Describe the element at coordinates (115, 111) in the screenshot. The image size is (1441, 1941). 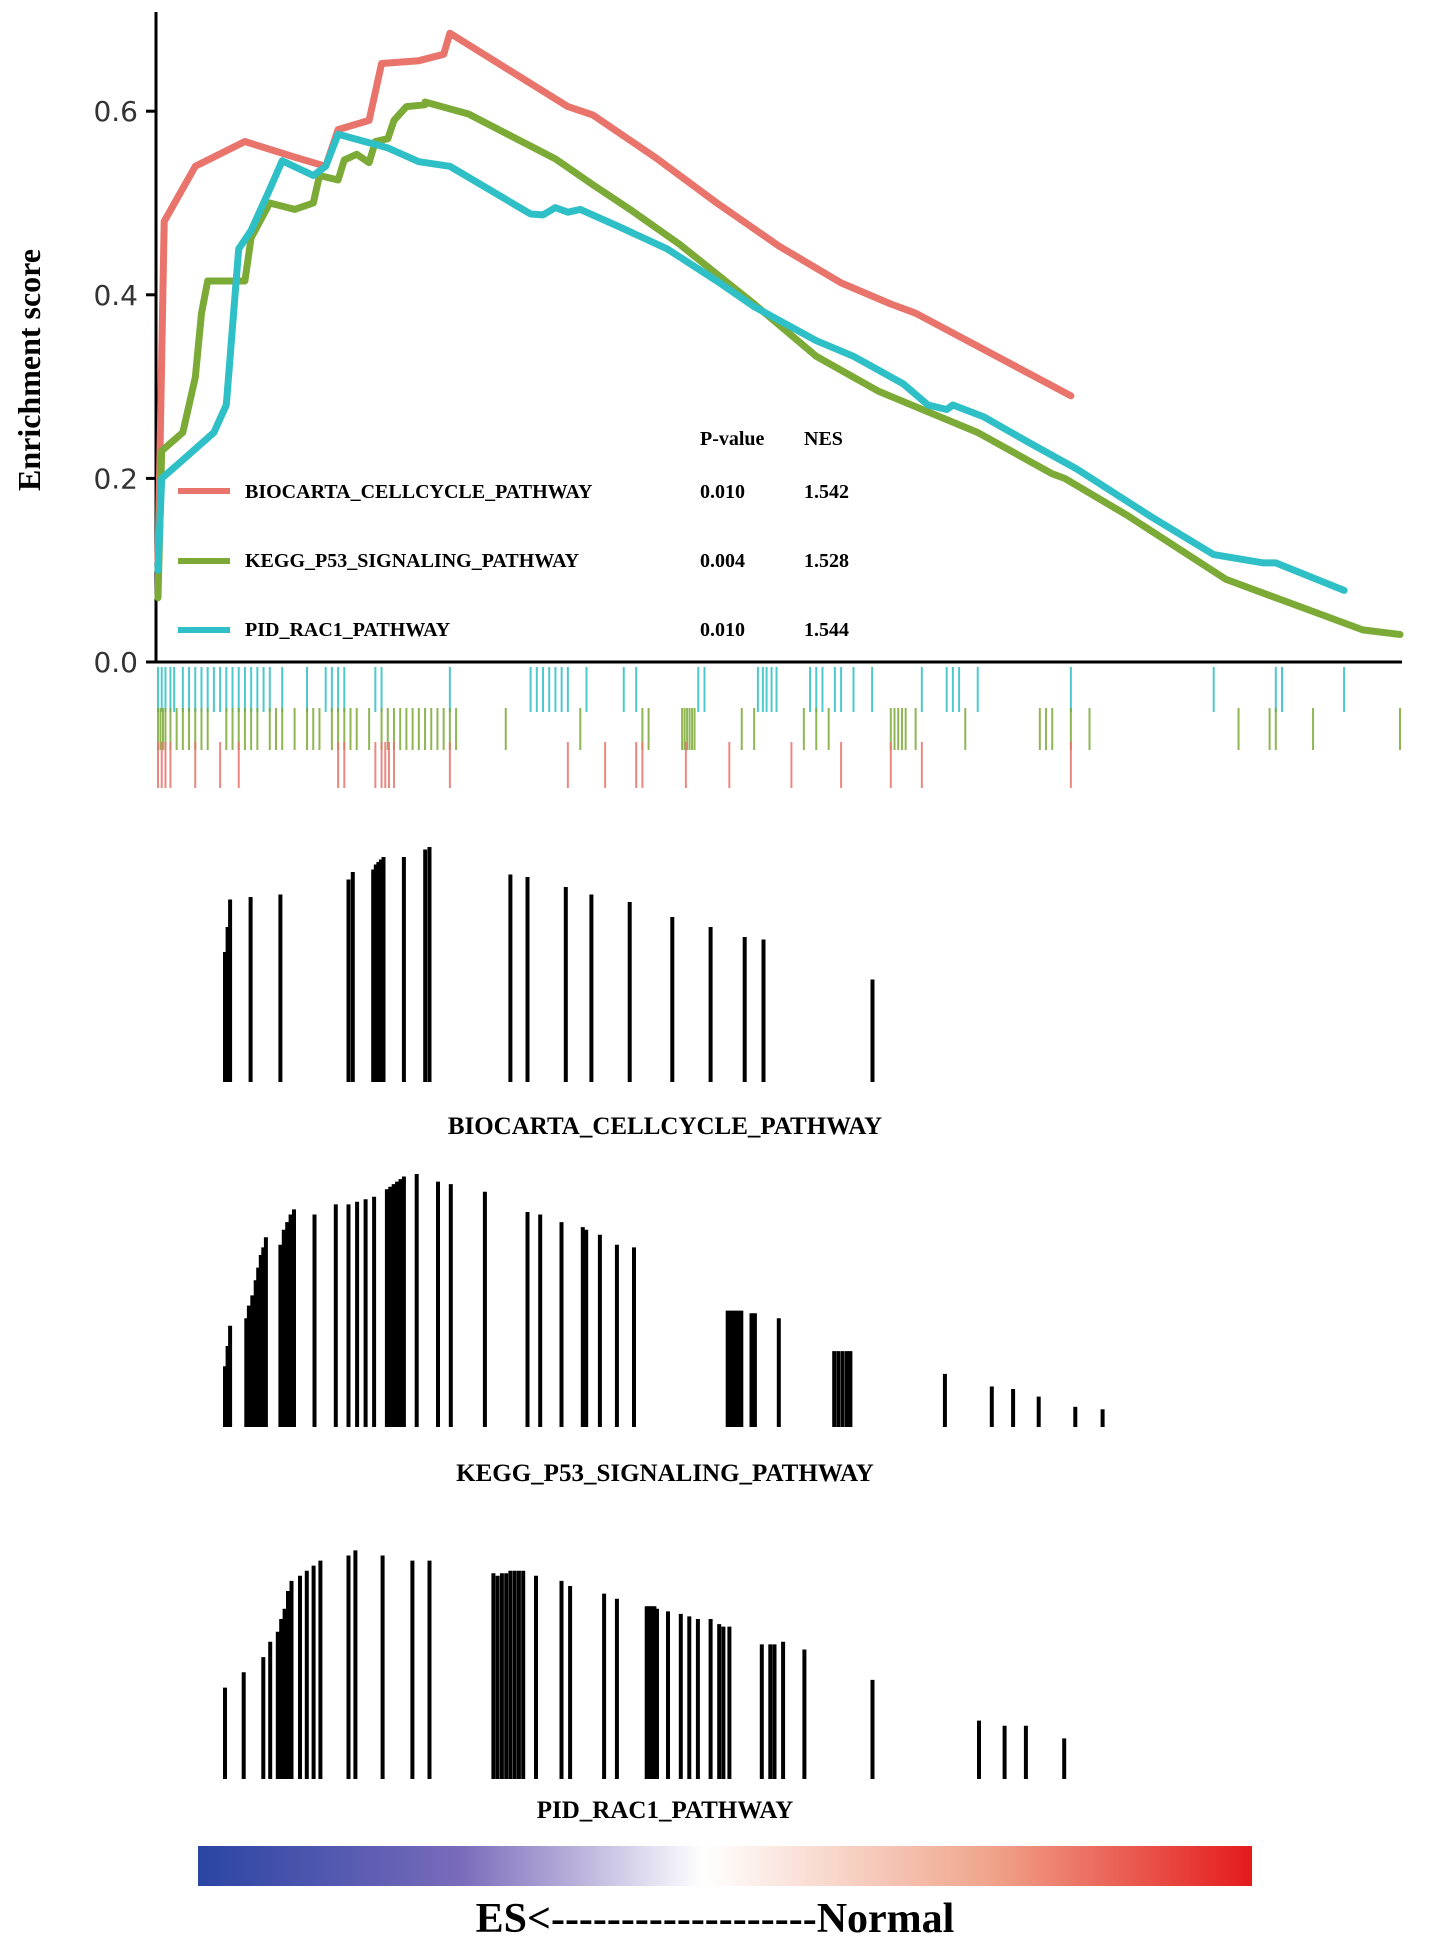
I see `y-tick-label-3: 0.6` at that location.